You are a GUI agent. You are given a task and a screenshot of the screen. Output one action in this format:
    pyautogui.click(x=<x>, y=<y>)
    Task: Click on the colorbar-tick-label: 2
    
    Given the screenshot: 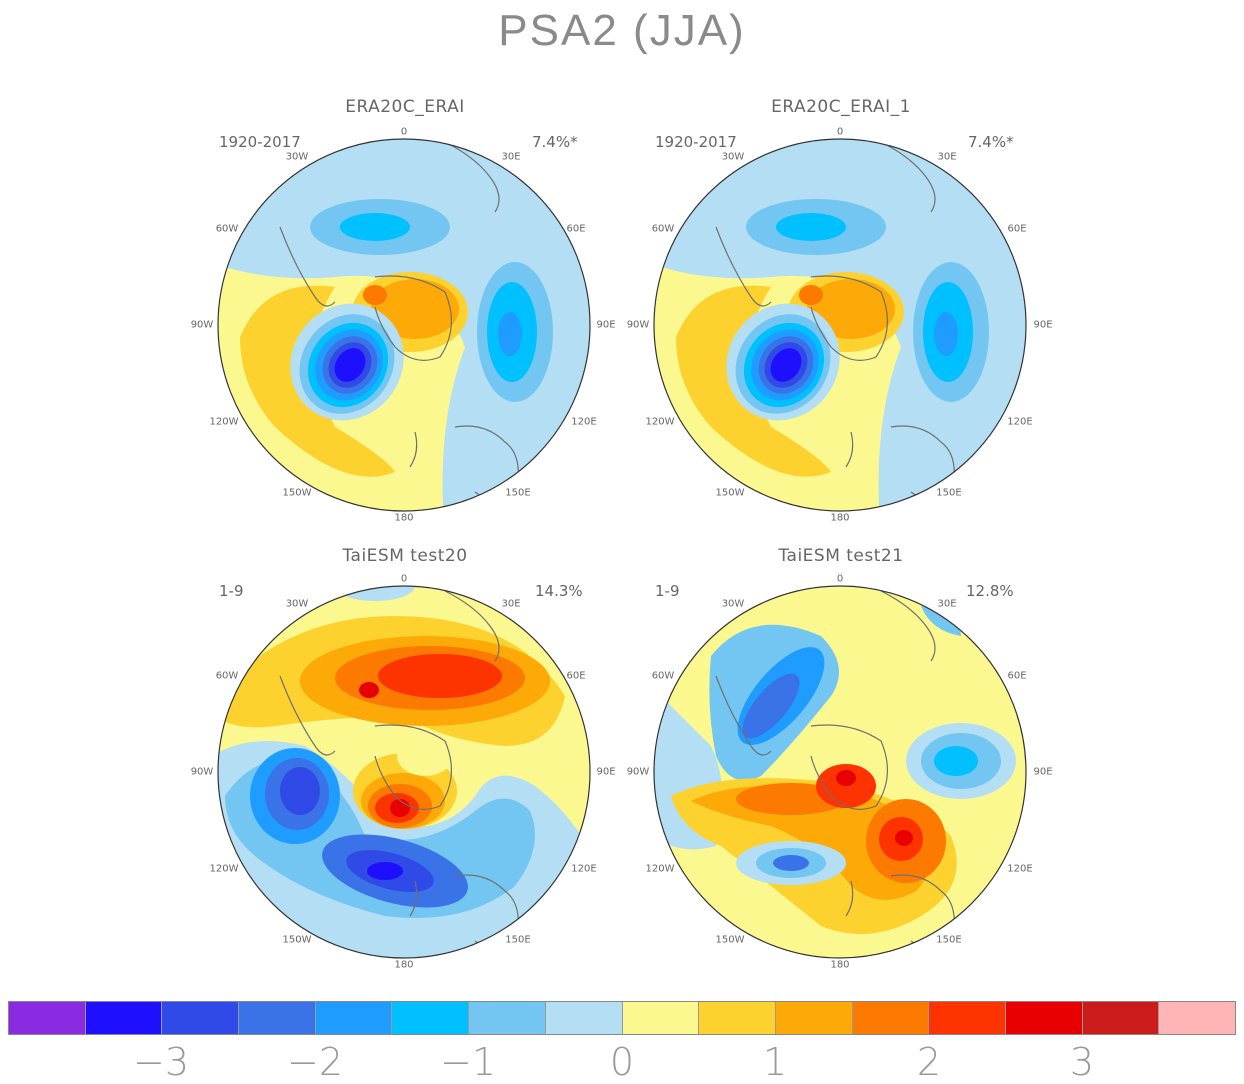 What is the action you would take?
    pyautogui.click(x=929, y=1062)
    